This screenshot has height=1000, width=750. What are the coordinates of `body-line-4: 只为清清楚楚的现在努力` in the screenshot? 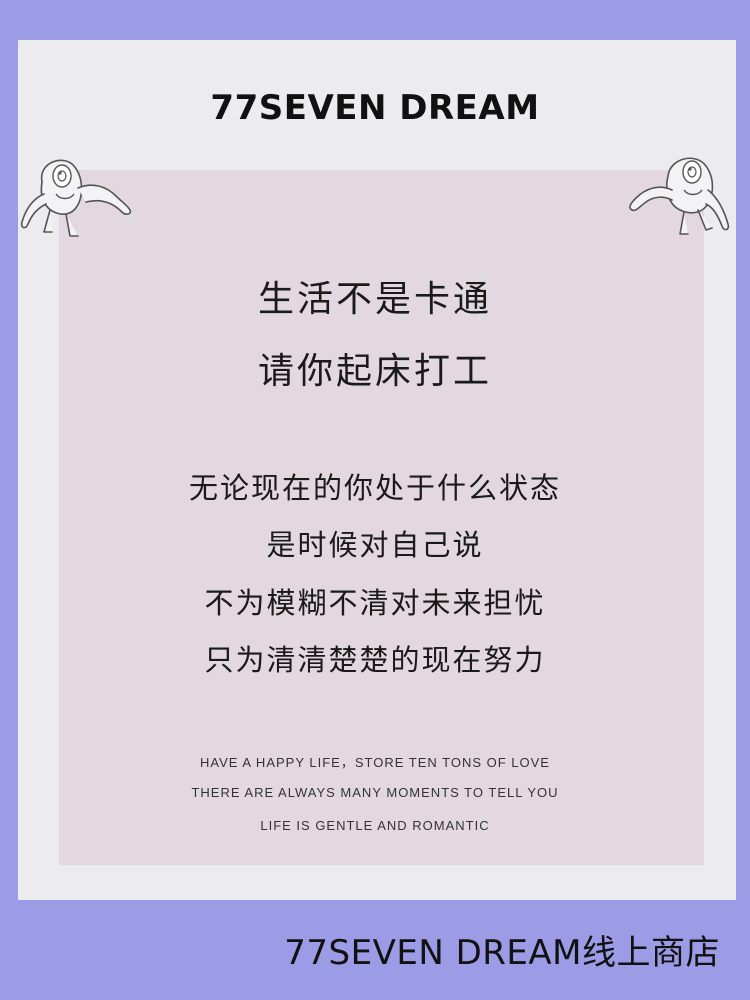 It's located at (375, 660).